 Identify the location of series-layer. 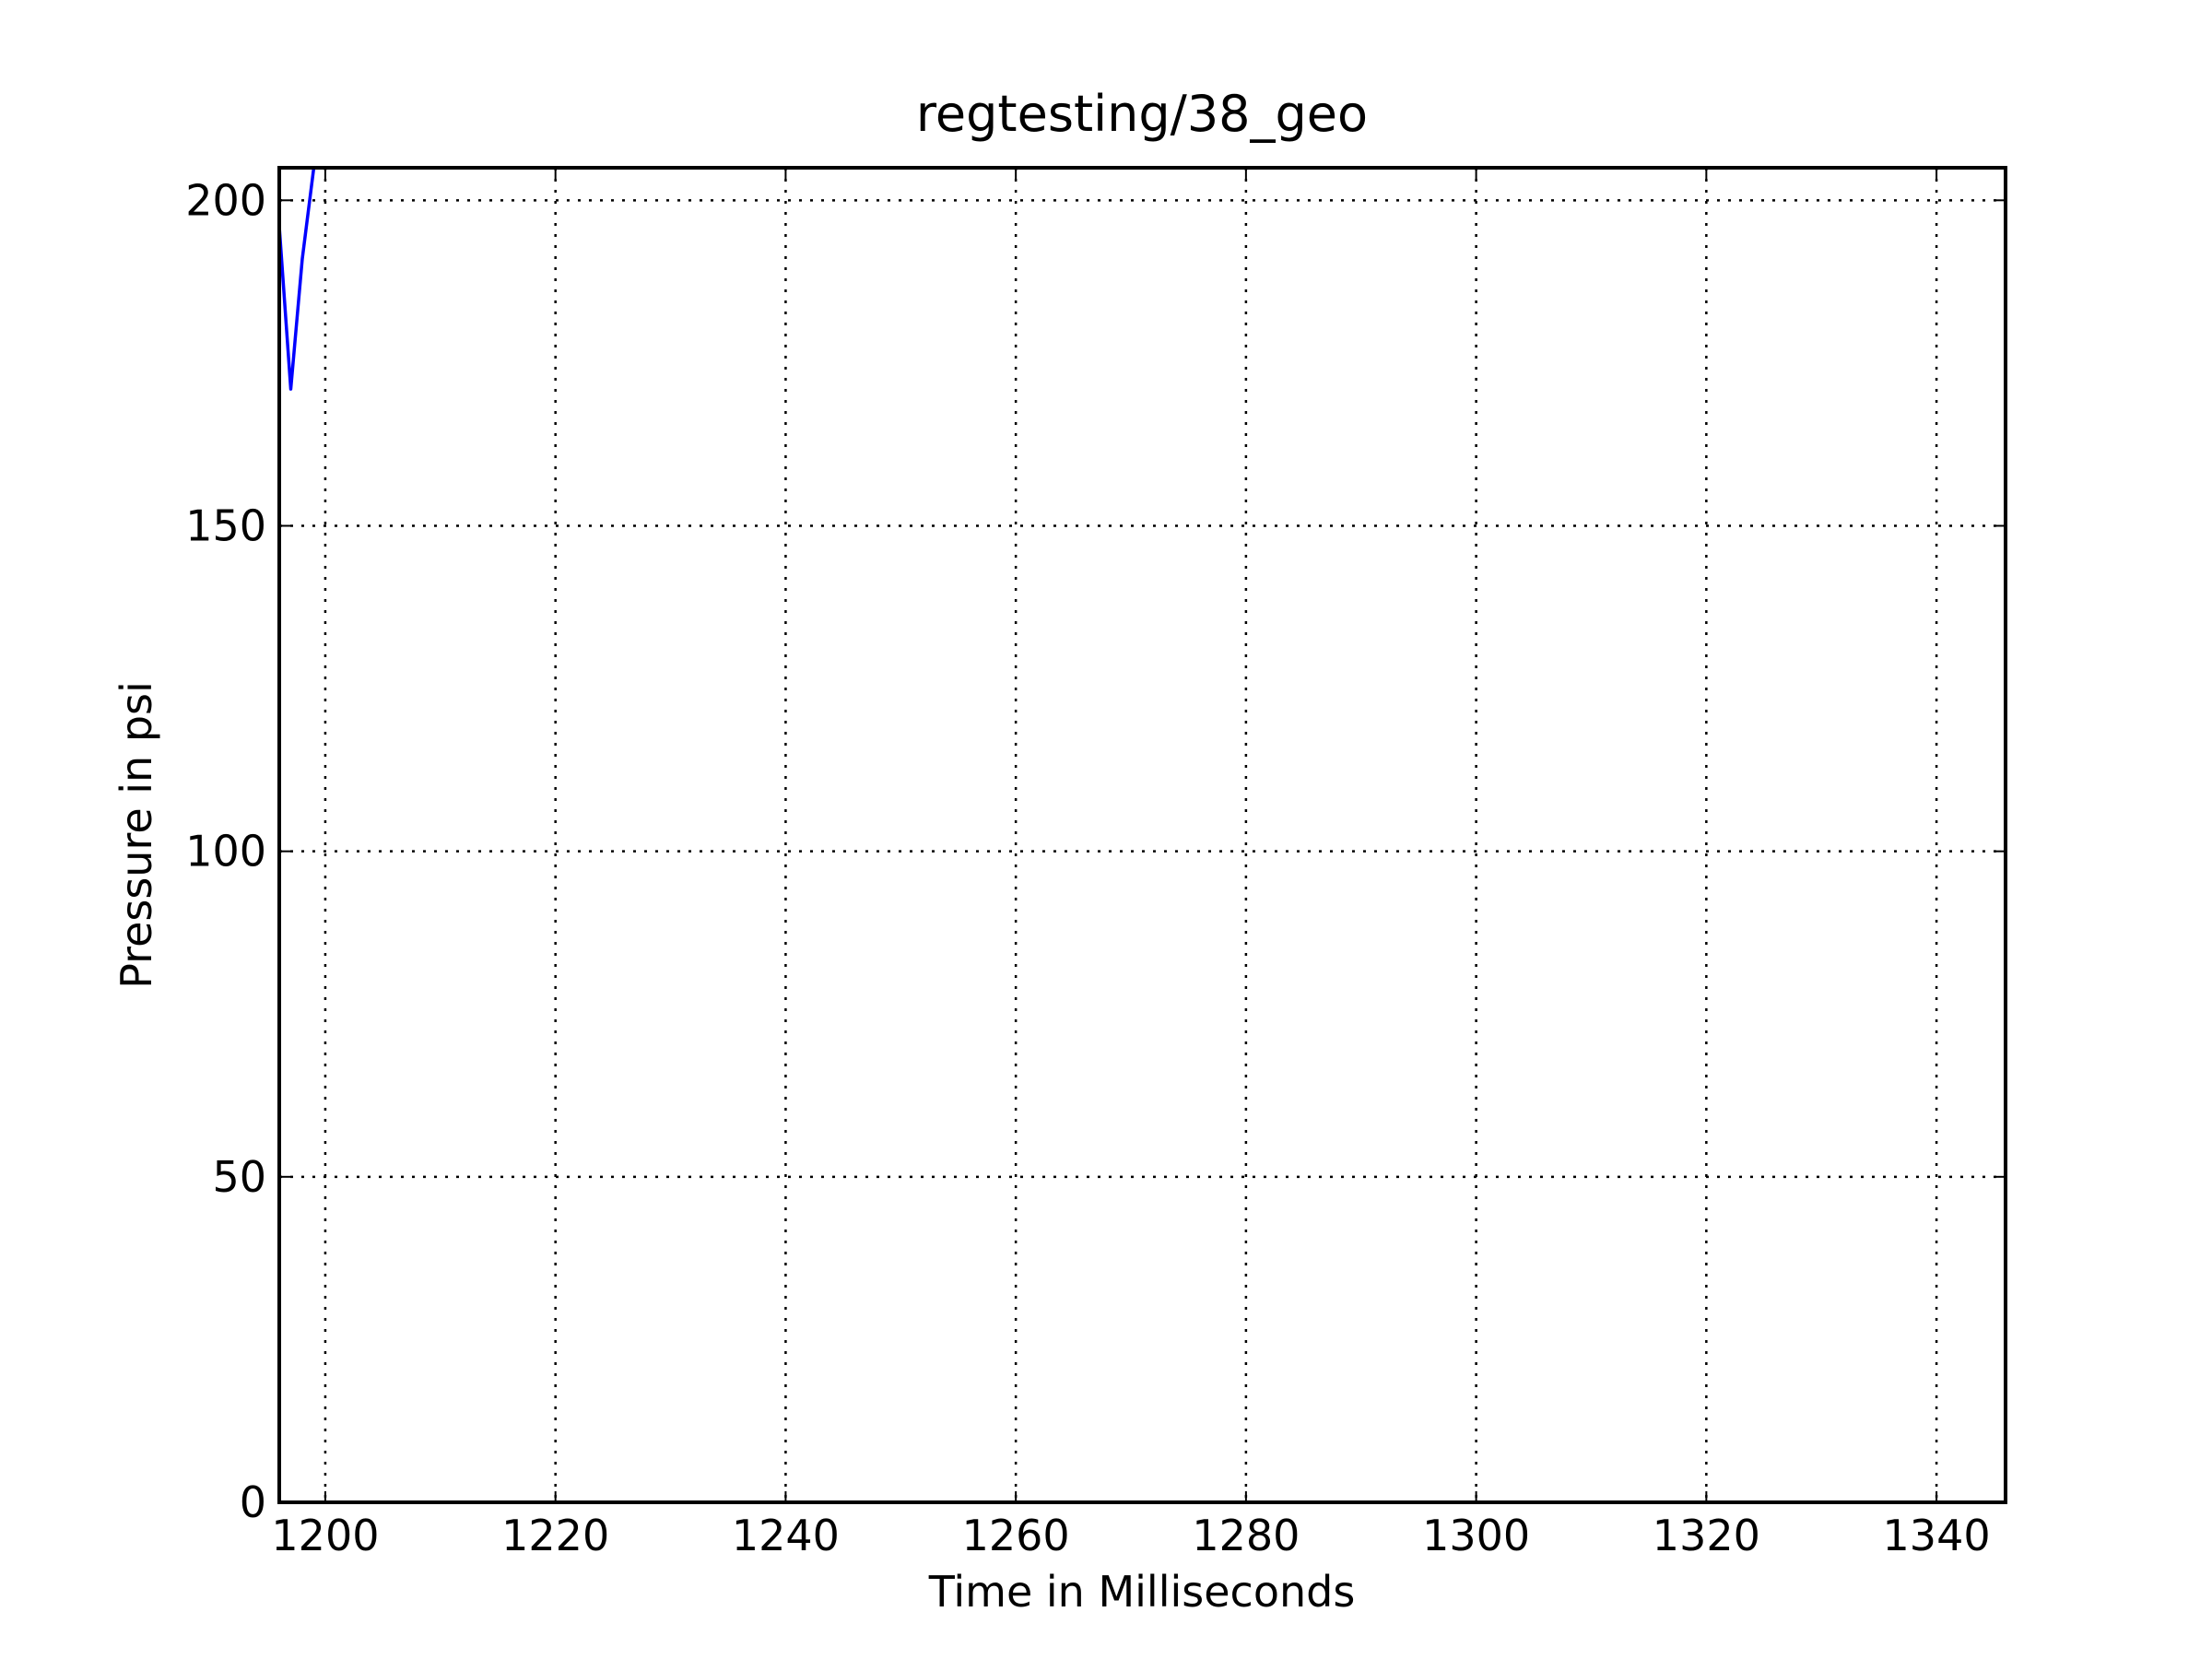
(296, 279).